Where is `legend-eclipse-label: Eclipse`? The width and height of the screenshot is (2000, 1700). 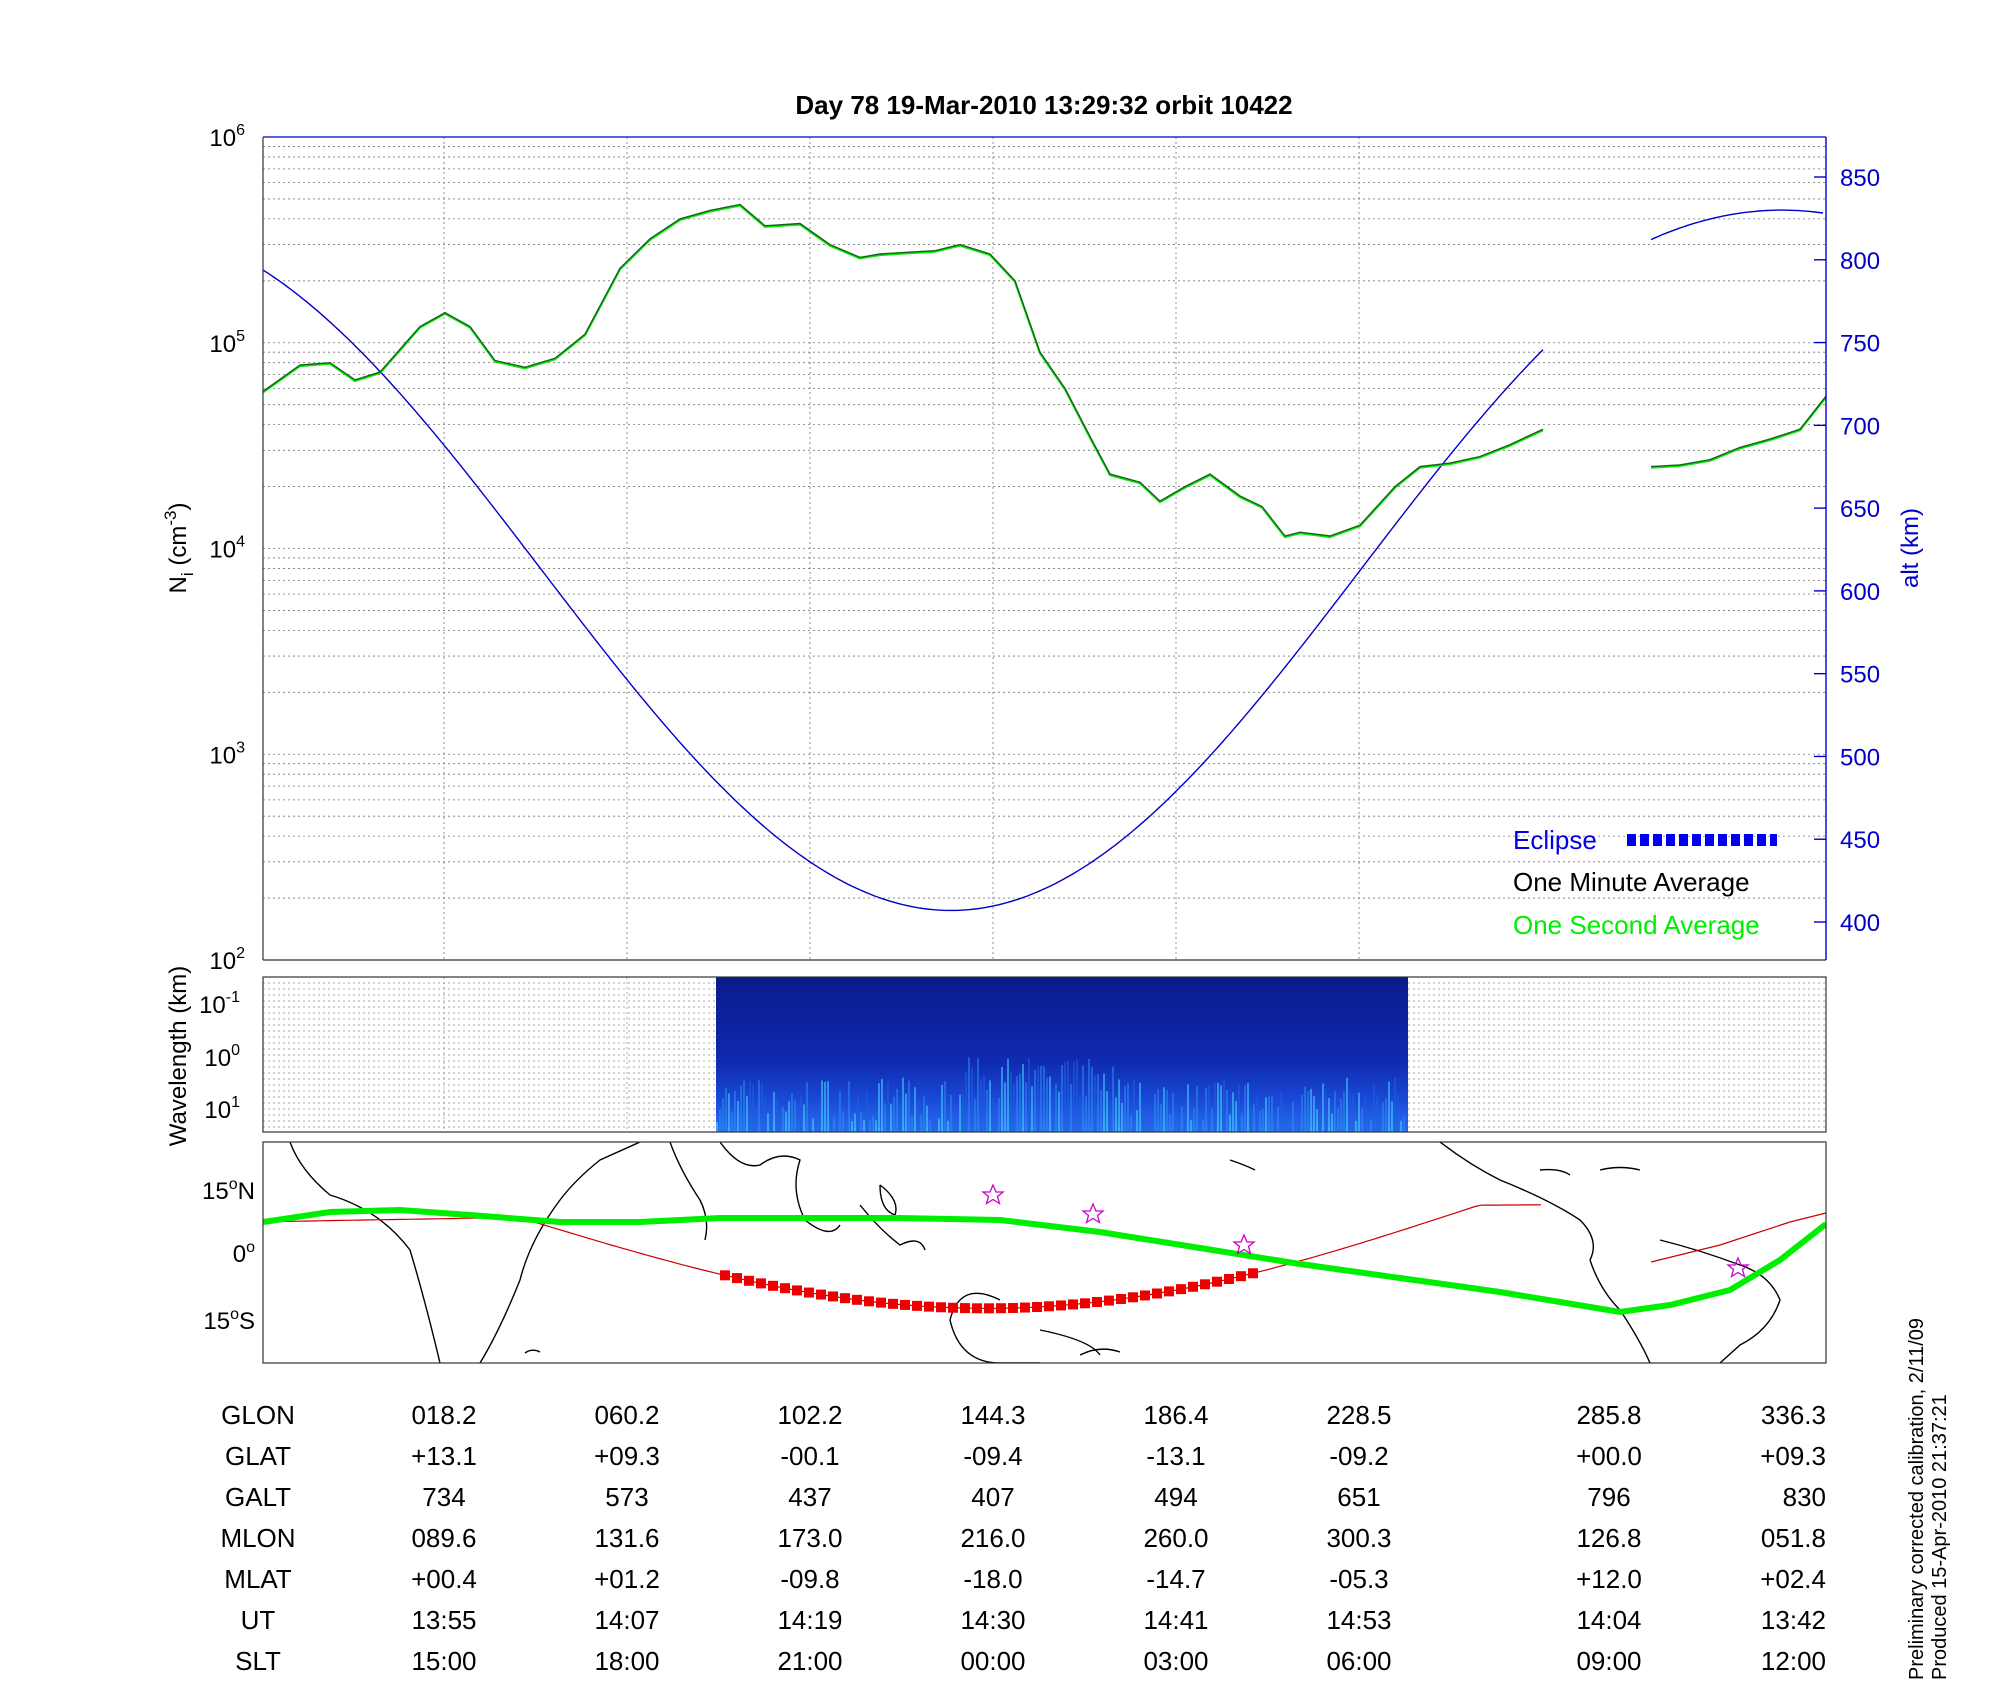
legend-eclipse-label: Eclipse is located at coordinates (1555, 840).